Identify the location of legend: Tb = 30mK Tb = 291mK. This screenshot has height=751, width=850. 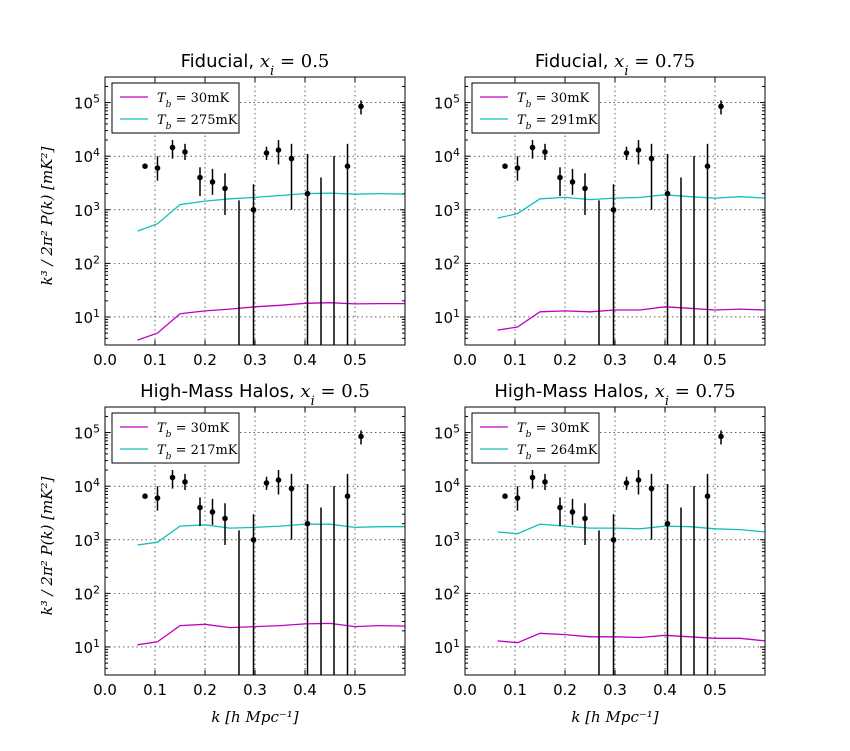
(535, 108).